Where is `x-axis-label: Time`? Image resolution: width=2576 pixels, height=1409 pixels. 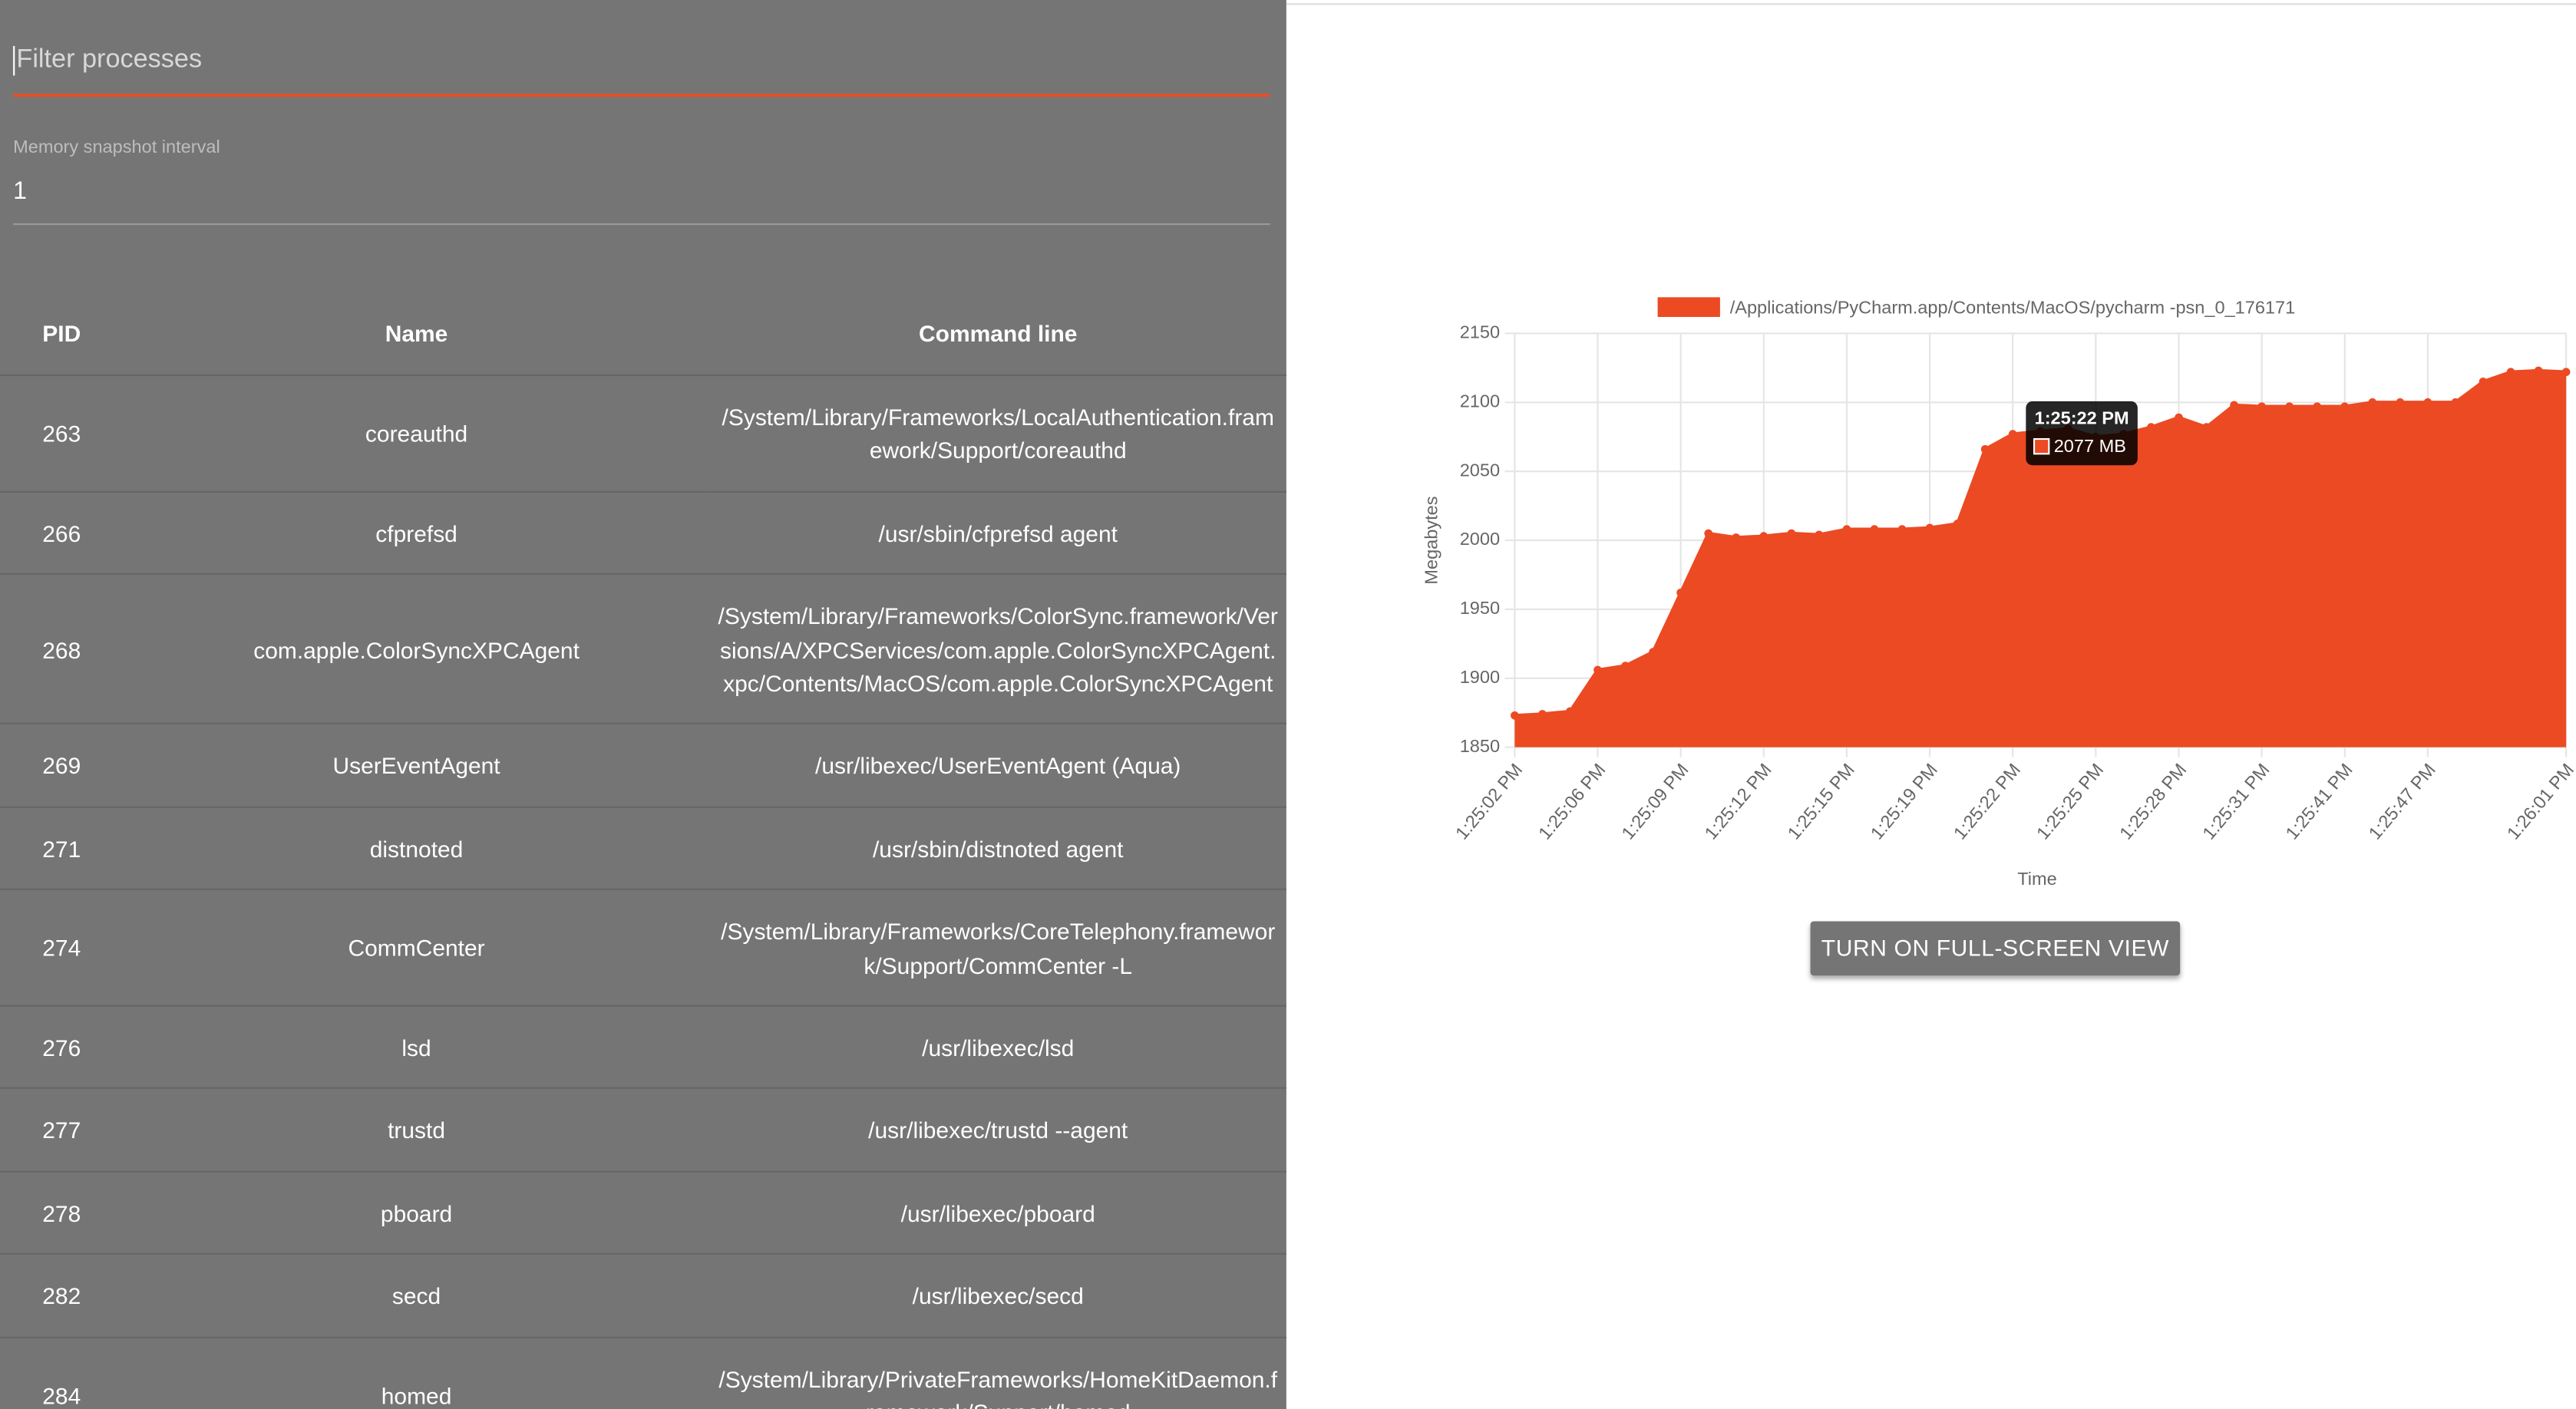
x-axis-label: Time is located at coordinates (2036, 879).